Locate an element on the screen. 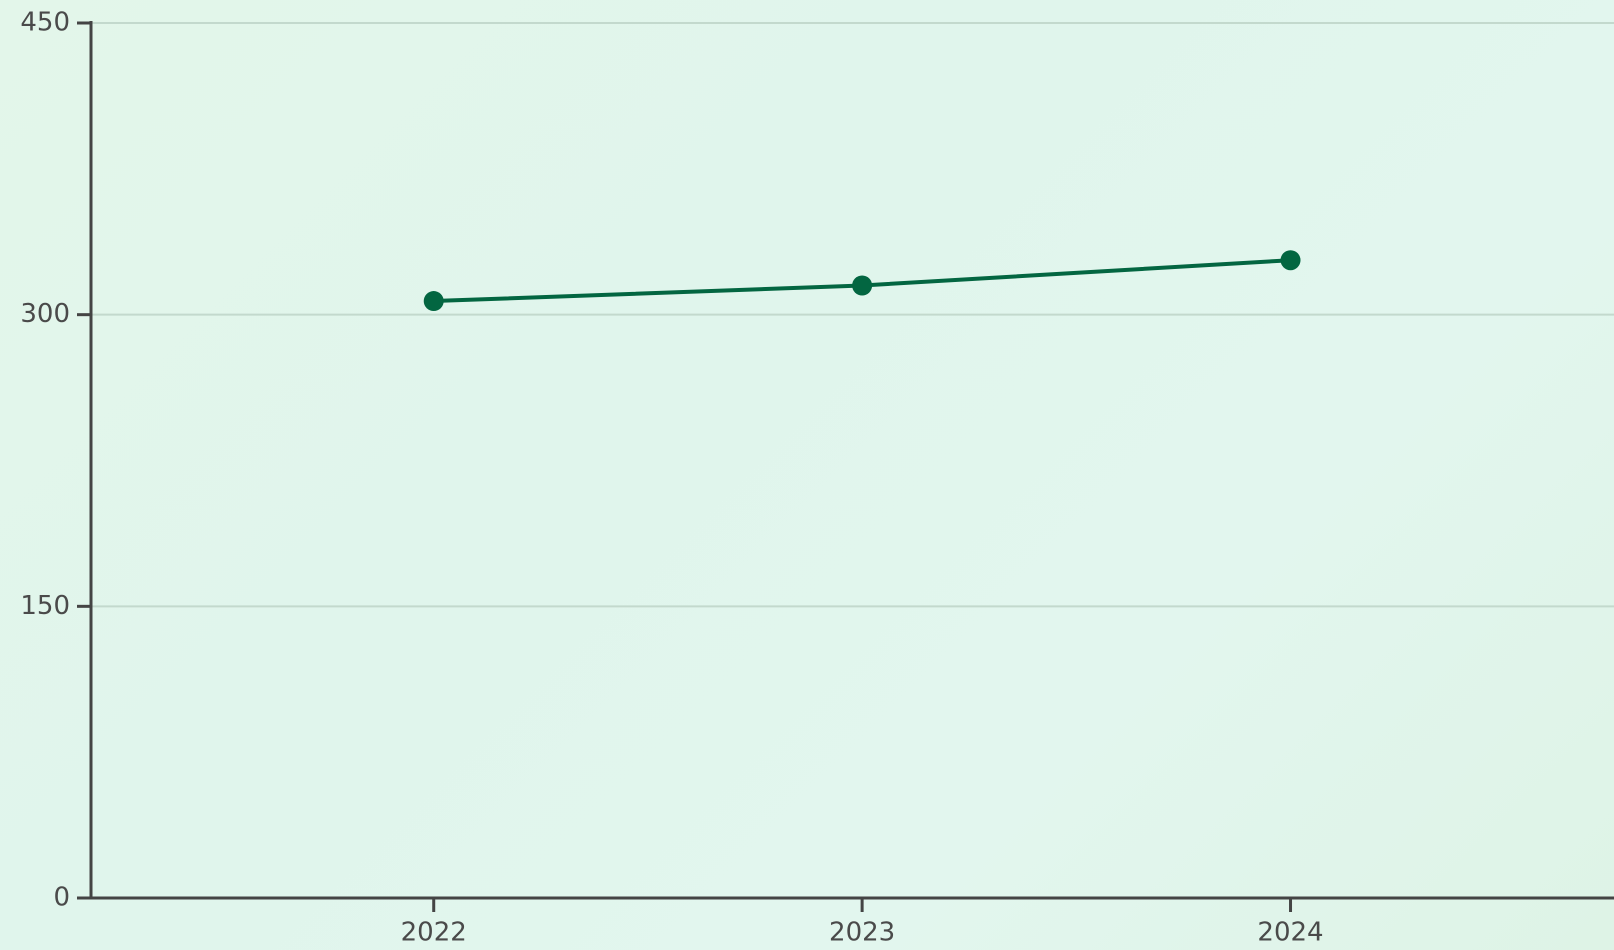  x-tick-label: 2022 is located at coordinates (434, 933).